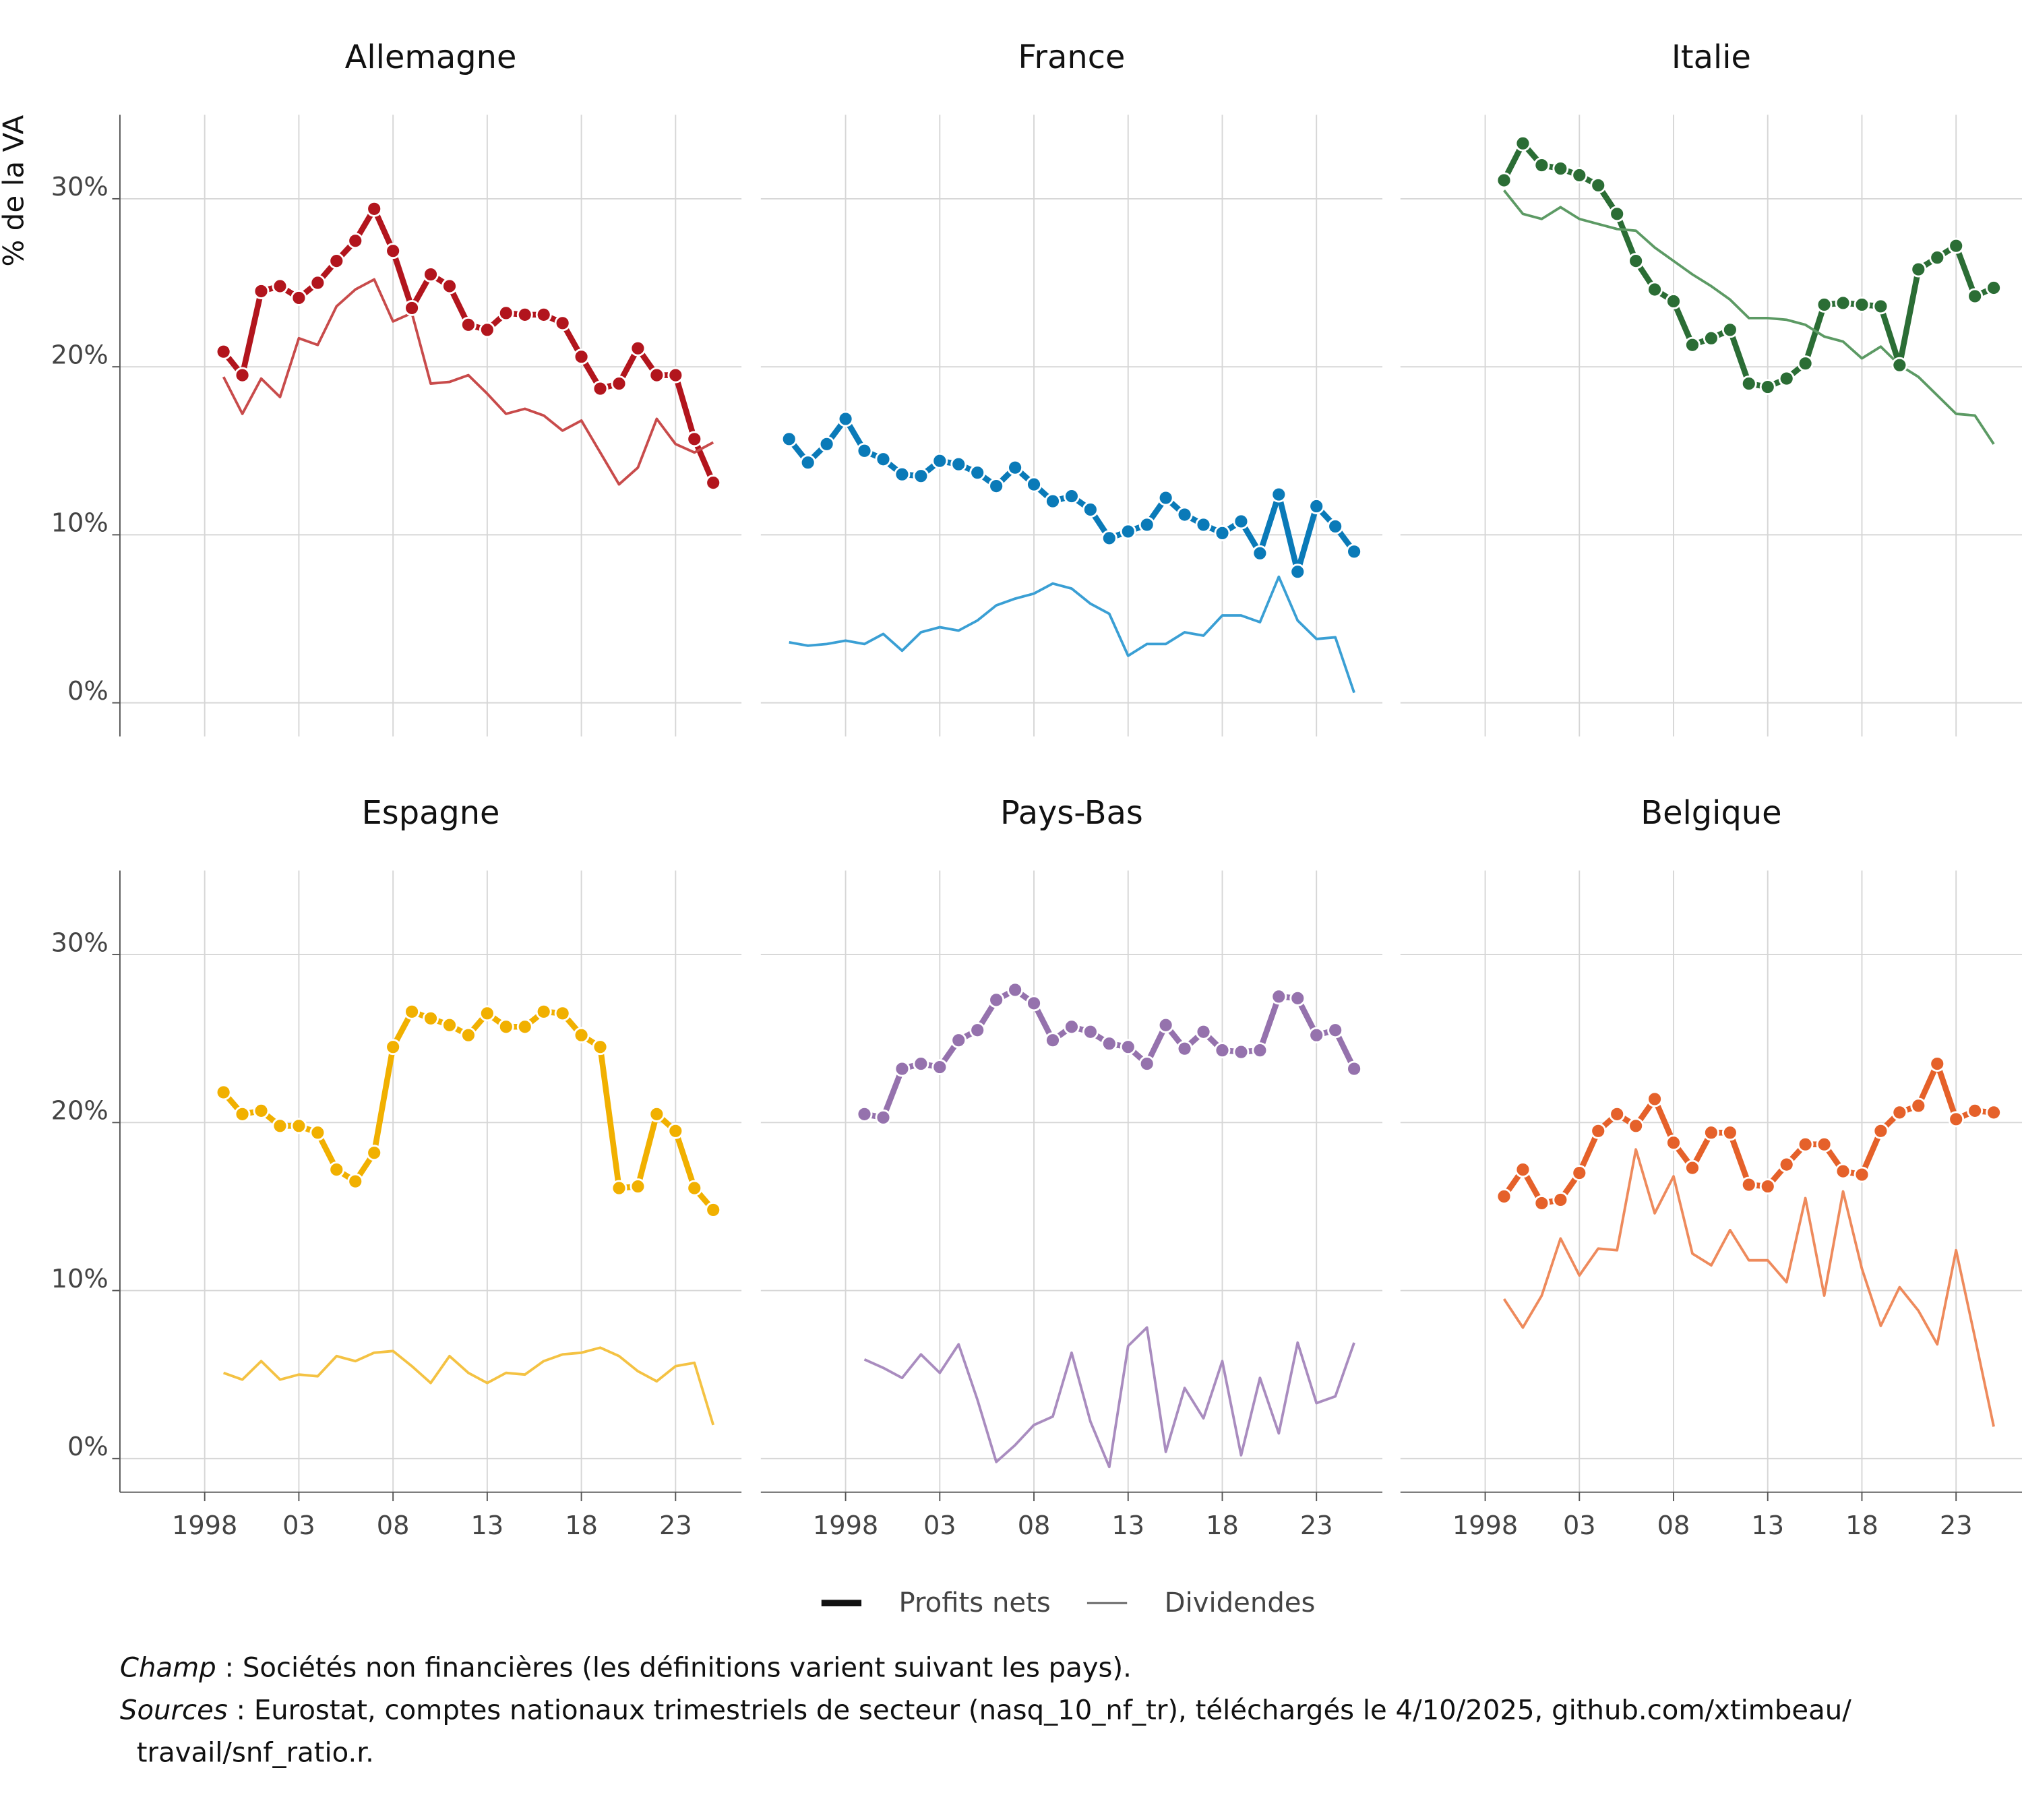  Describe the element at coordinates (431, 57) in the screenshot. I see `panel-title: Allemagne` at that location.